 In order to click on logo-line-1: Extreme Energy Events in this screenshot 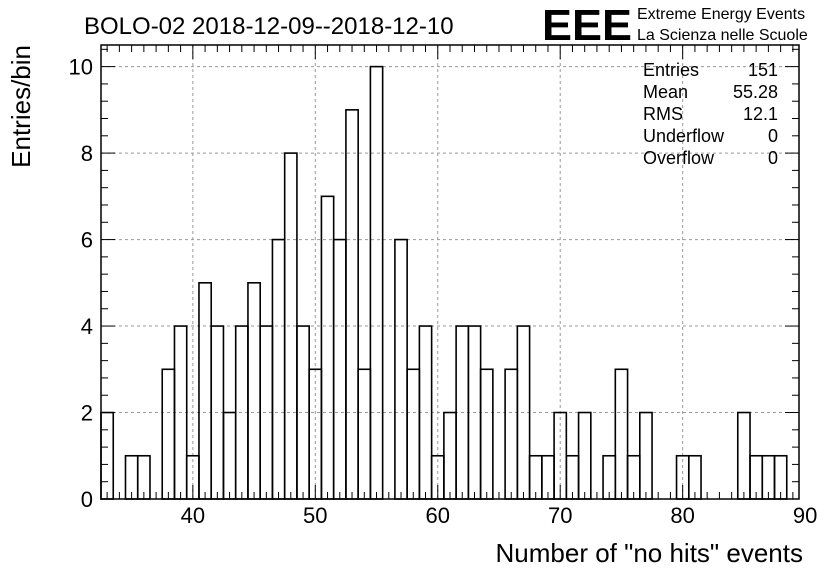, I will do `click(721, 14)`.